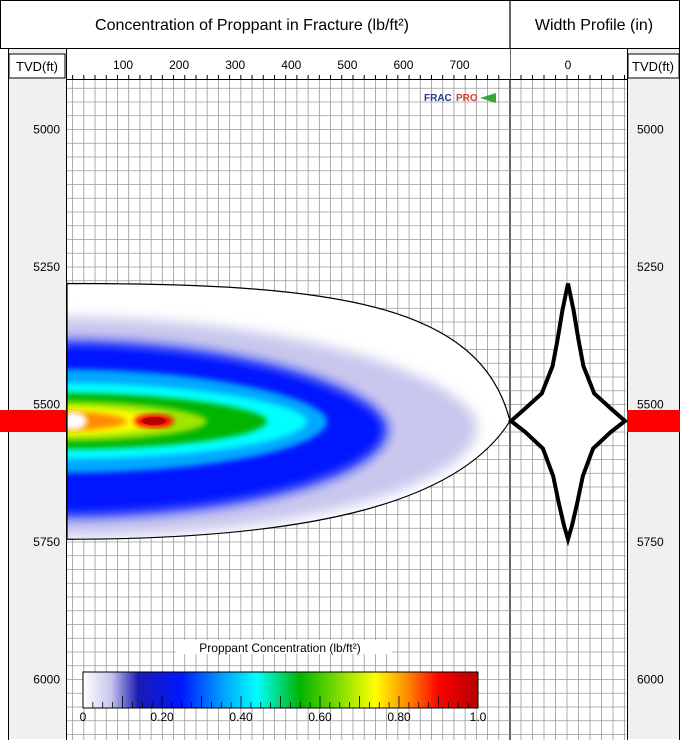  I want to click on wellbore-spot, so click(77, 421).